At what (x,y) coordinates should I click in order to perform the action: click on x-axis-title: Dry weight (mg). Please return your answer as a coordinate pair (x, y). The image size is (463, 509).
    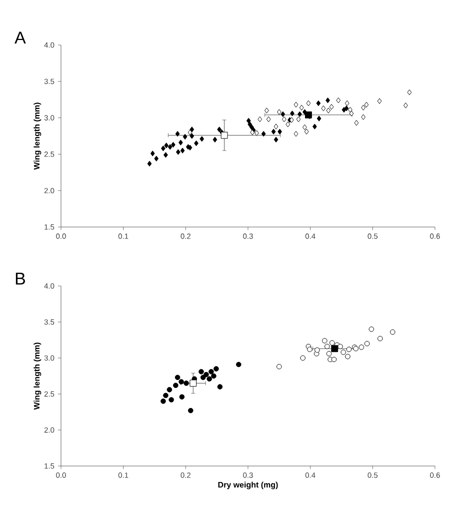
    Looking at the image, I should click on (248, 486).